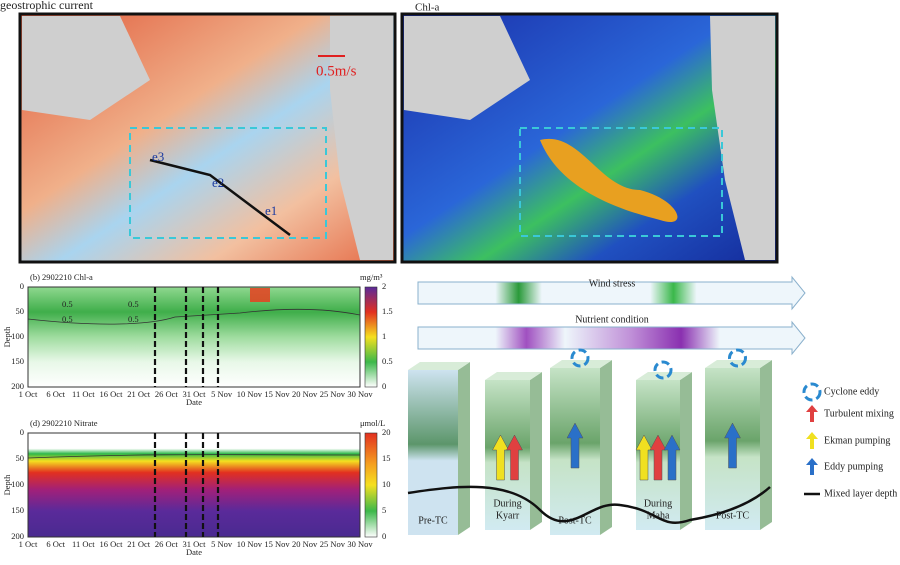 This screenshot has width=900, height=565. Describe the element at coordinates (158, 156) in the screenshot. I see `eddy-label: e3` at that location.